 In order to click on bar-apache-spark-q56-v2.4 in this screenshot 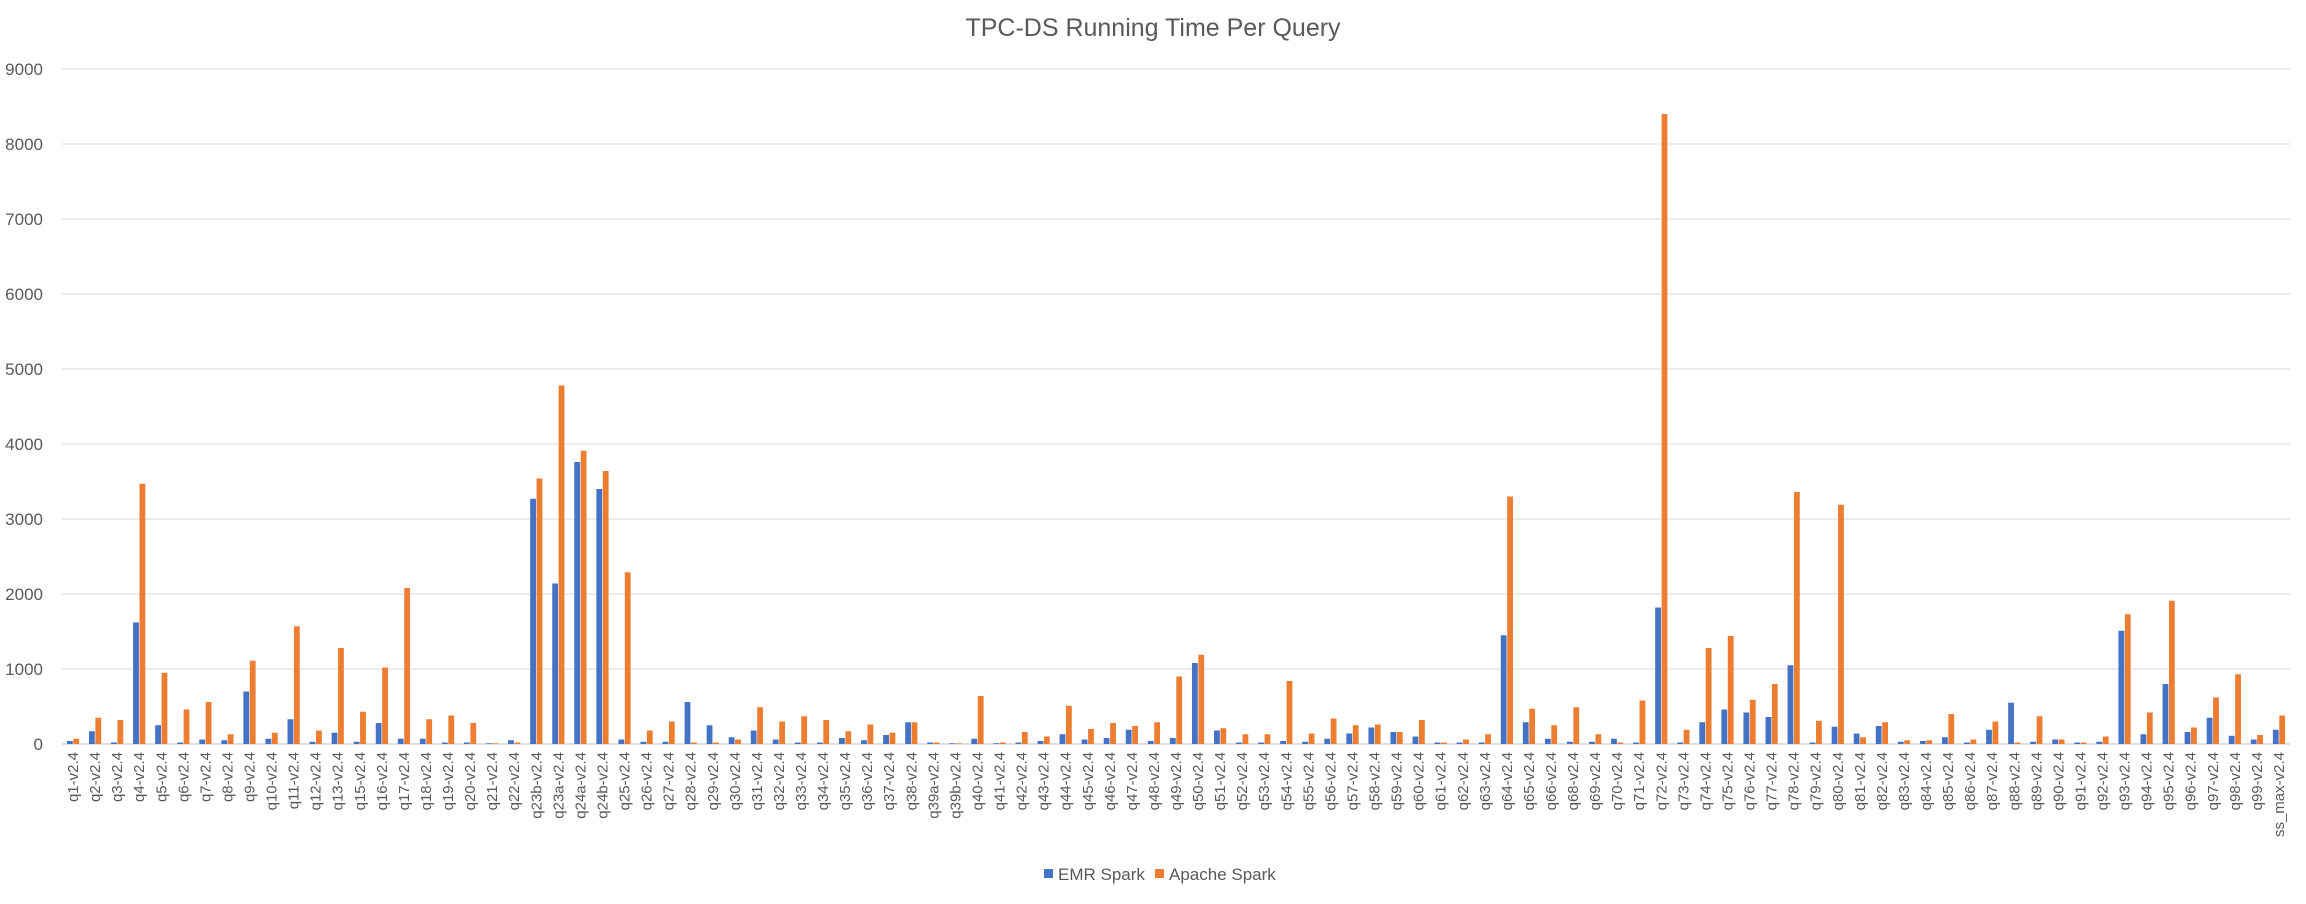, I will do `click(1333, 731)`.